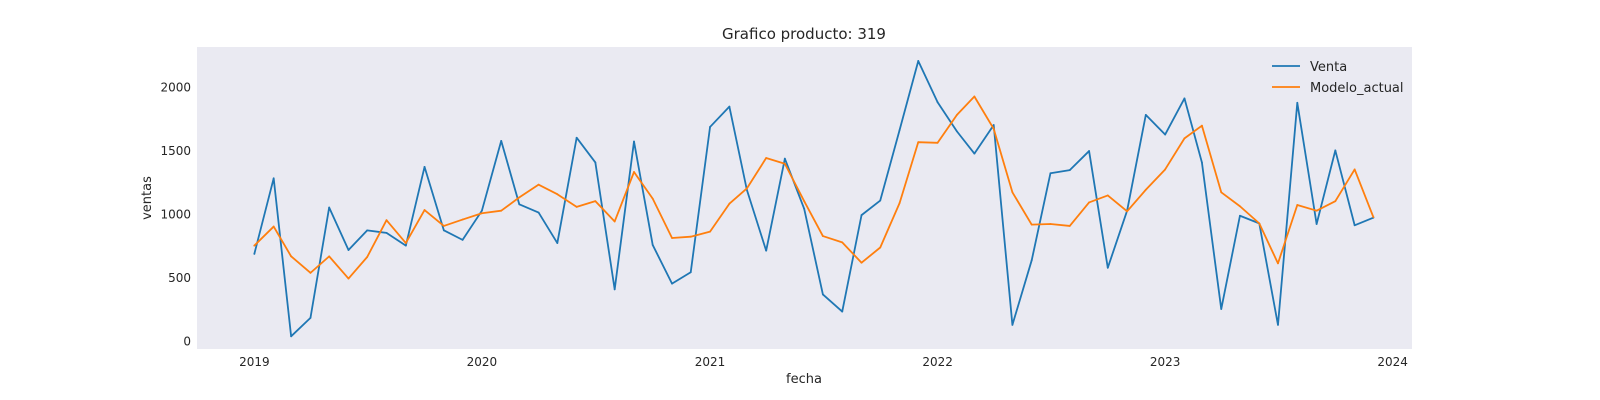 This screenshot has width=1600, height=400. I want to click on x-tick-label: 2024, so click(1392, 362).